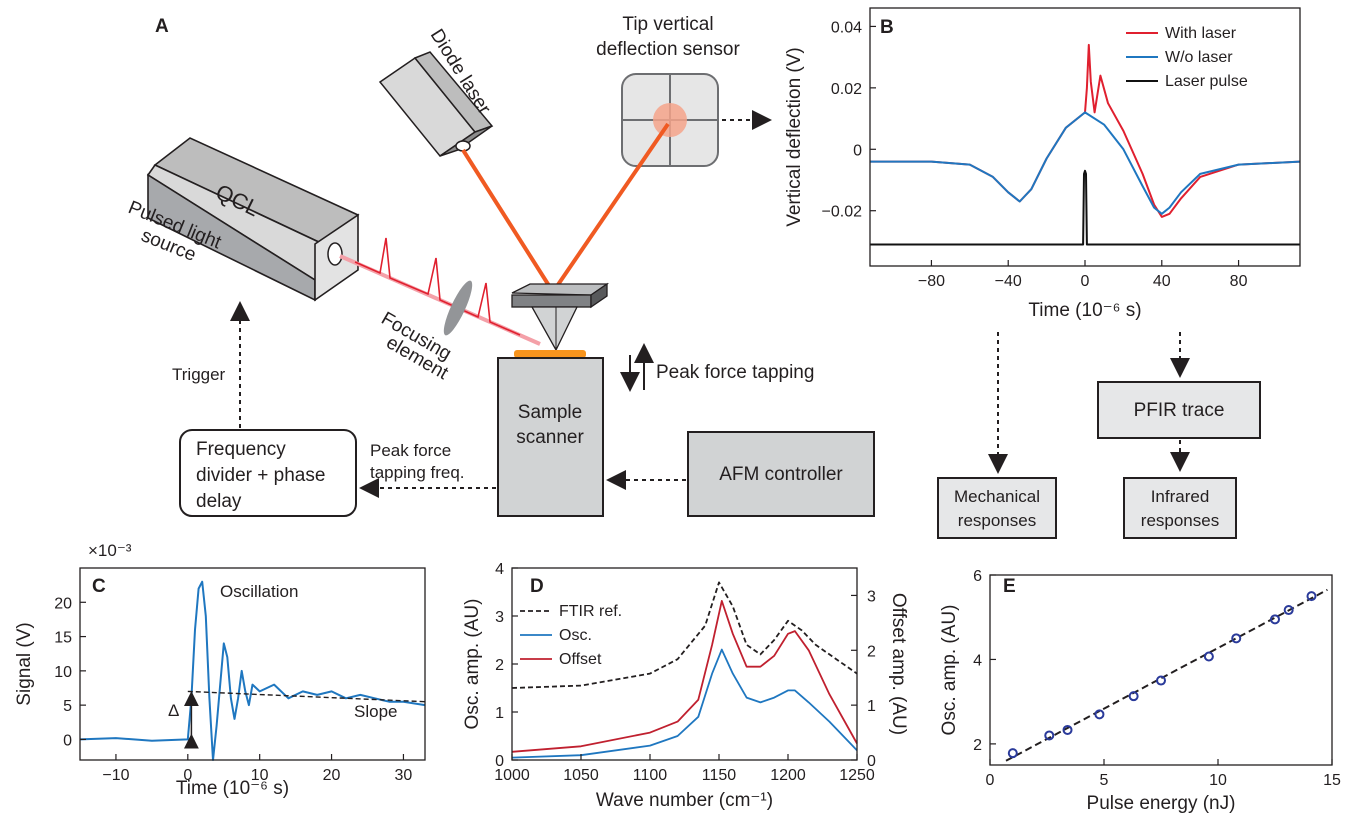 The width and height of the screenshot is (1349, 826). What do you see at coordinates (404, 775) in the screenshot?
I see `chart-c-xtick-label: 30` at bounding box center [404, 775].